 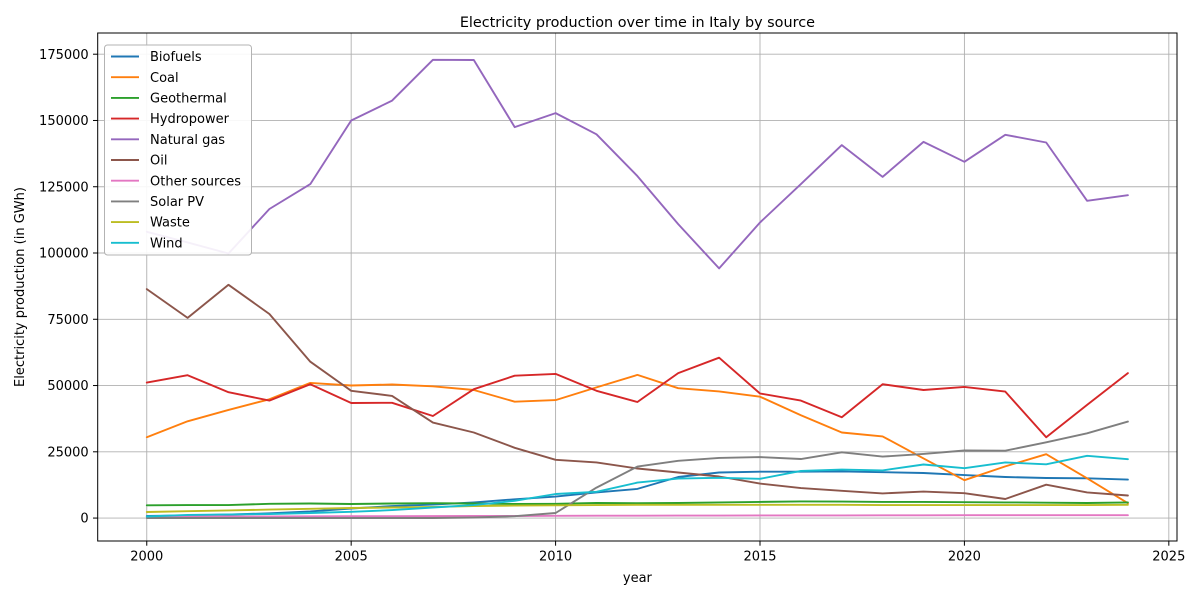 I want to click on legend-item-solar-pv: Solar PV, so click(x=157, y=202).